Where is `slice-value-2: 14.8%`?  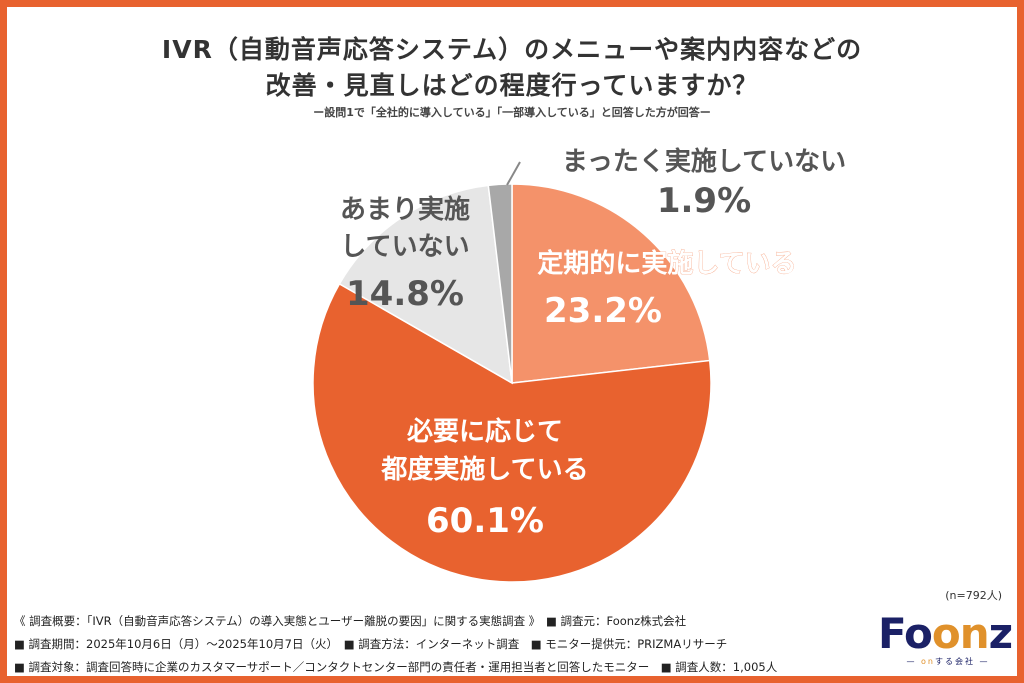
slice-value-2: 14.8% is located at coordinates (405, 294).